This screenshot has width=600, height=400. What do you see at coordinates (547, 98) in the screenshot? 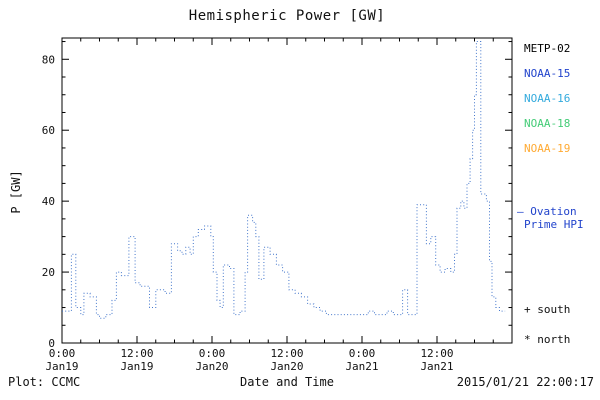
I see `legend-item-noaa16: NOAA-16` at bounding box center [547, 98].